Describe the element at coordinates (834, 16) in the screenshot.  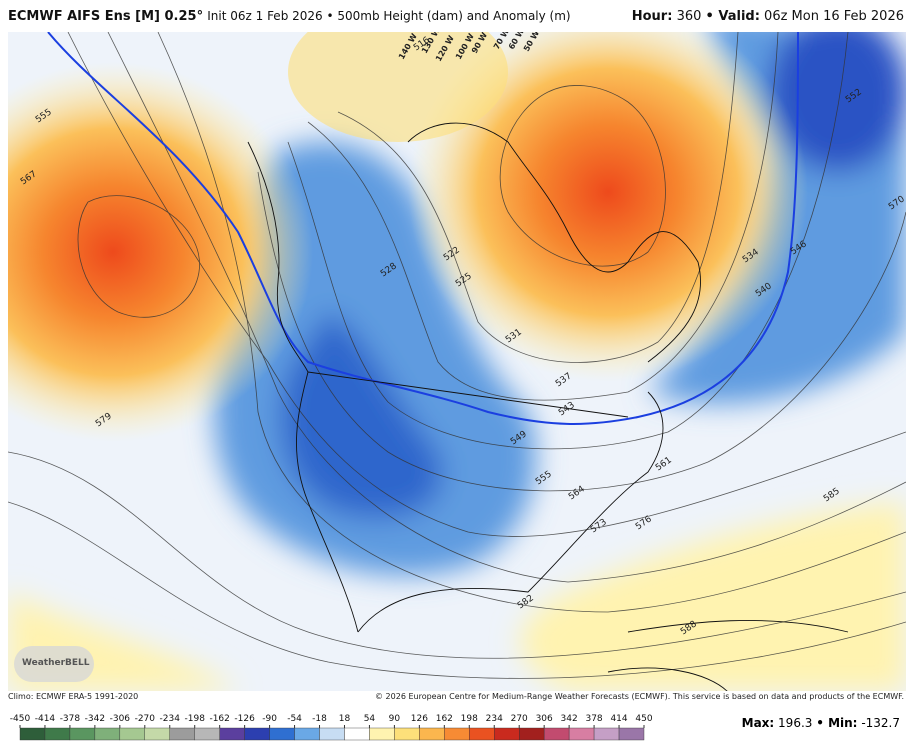
I see `valid: 06z Mon 16 Feb 2026` at that location.